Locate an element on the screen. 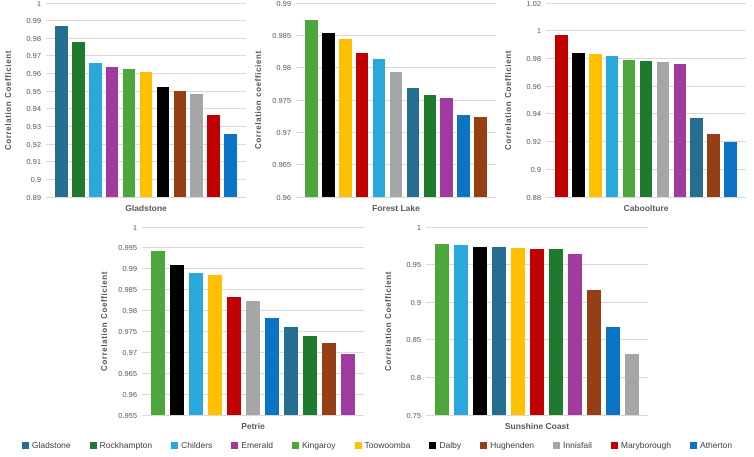  legend-label: Atherton is located at coordinates (716, 445).